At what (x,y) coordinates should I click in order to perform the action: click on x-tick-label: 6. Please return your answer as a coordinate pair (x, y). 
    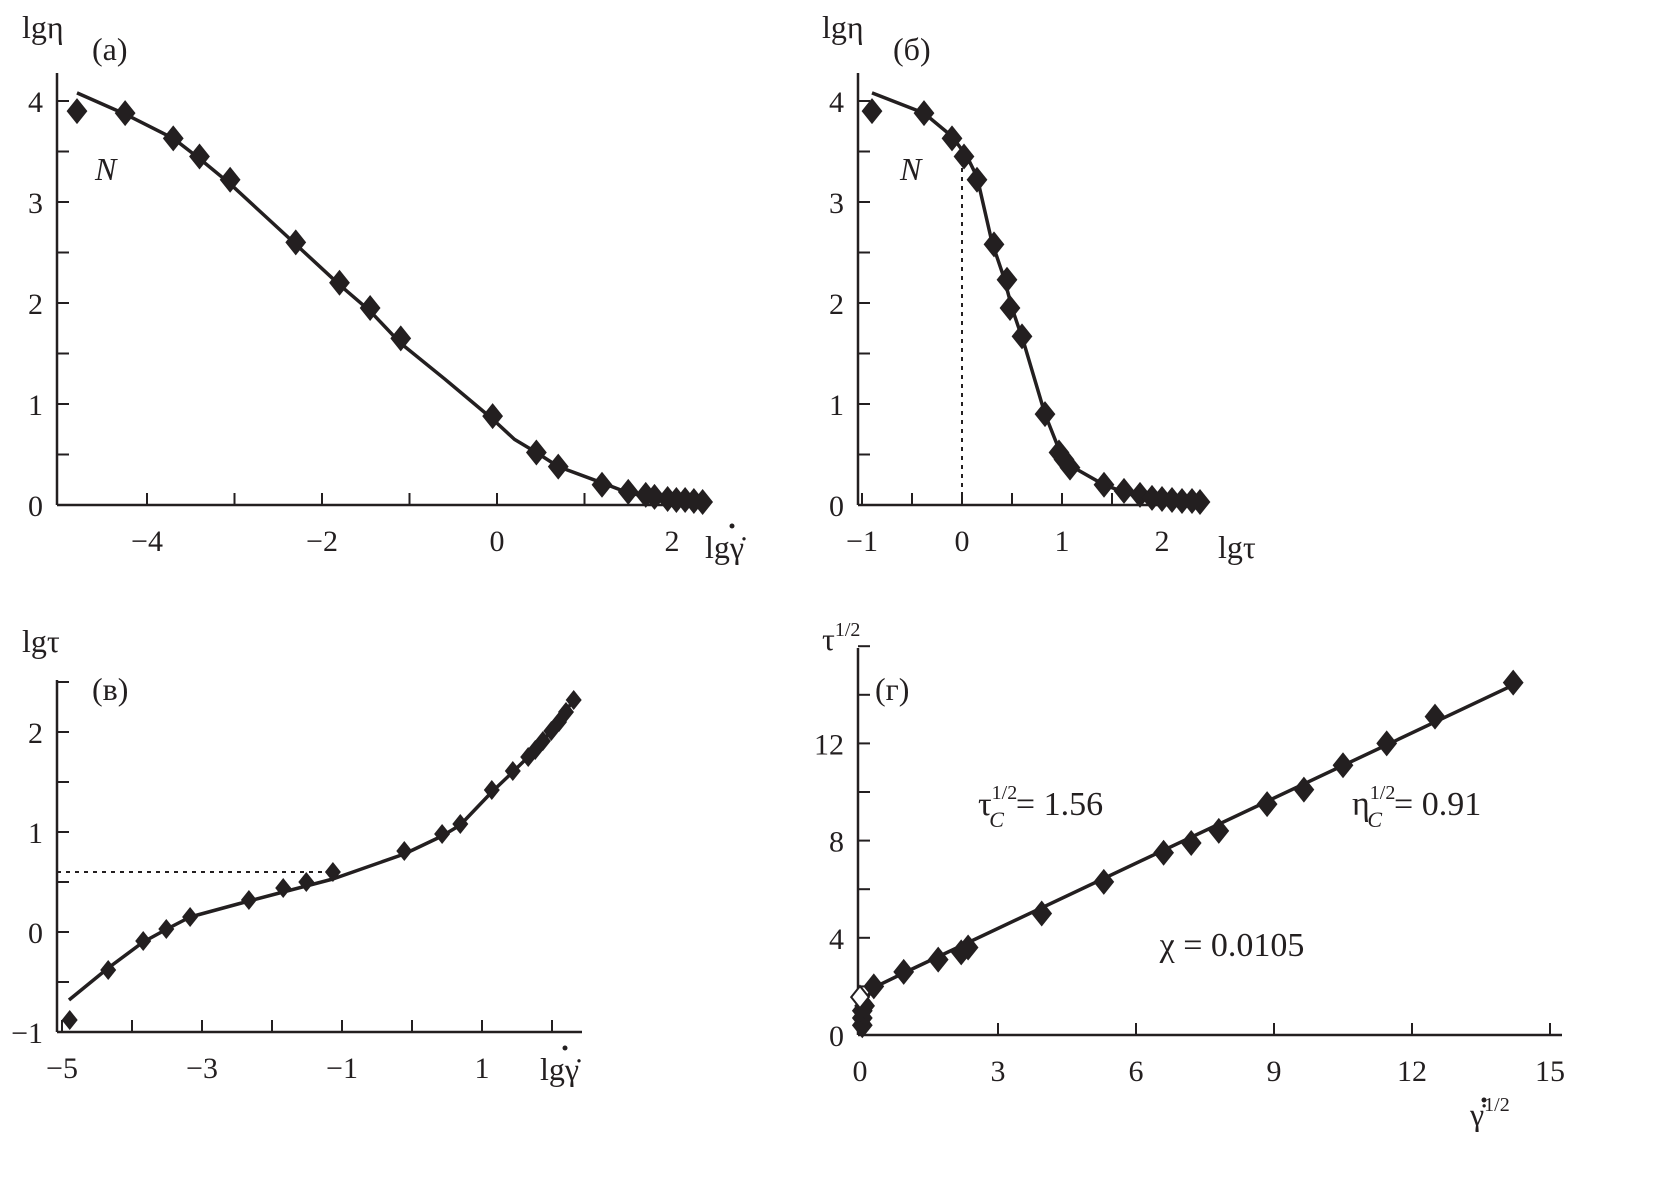
    Looking at the image, I should click on (1136, 1071).